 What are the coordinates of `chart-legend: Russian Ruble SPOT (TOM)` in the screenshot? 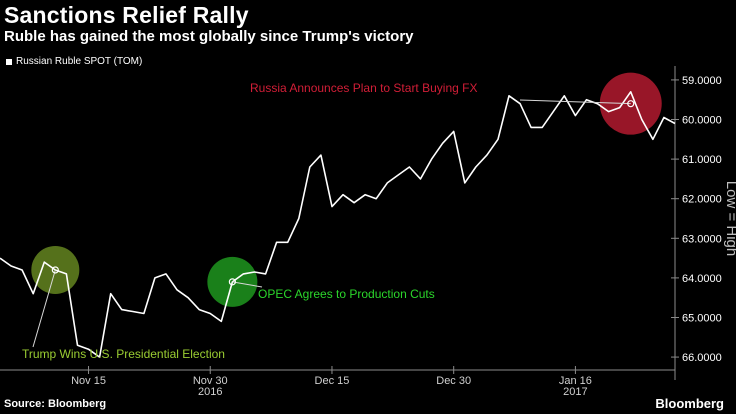 It's located at (74, 61).